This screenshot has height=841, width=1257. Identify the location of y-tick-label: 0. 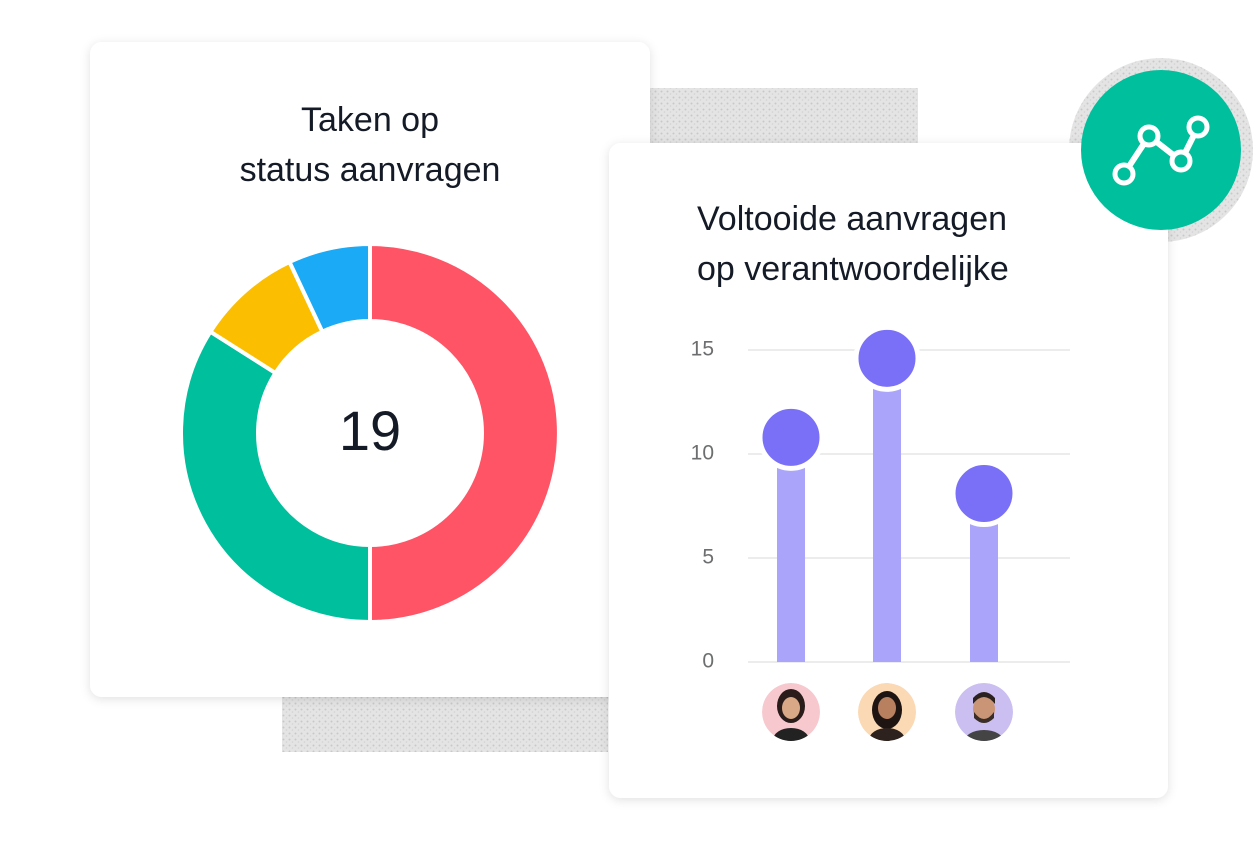
(708, 661).